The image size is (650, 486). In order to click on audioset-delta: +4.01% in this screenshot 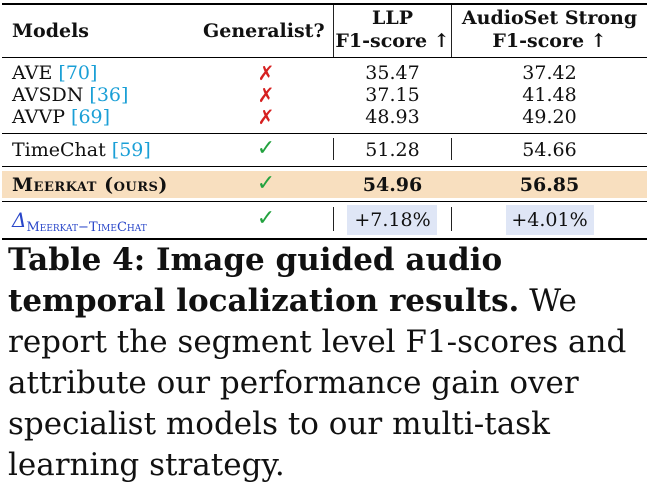, I will do `click(549, 220)`.